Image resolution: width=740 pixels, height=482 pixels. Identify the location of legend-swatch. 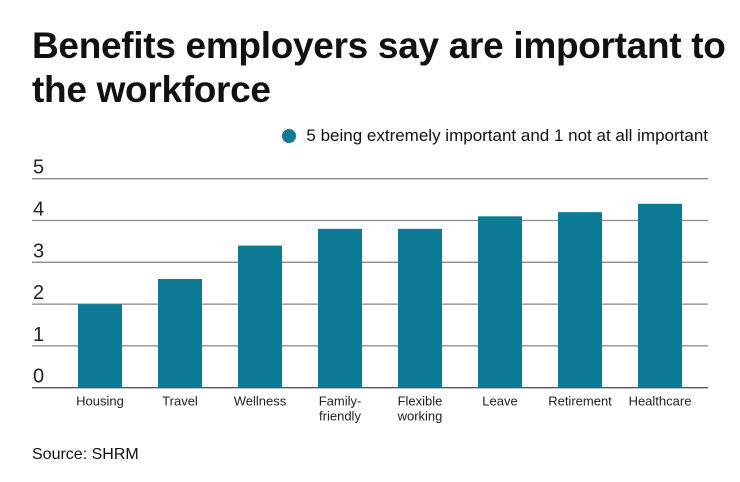
(289, 136).